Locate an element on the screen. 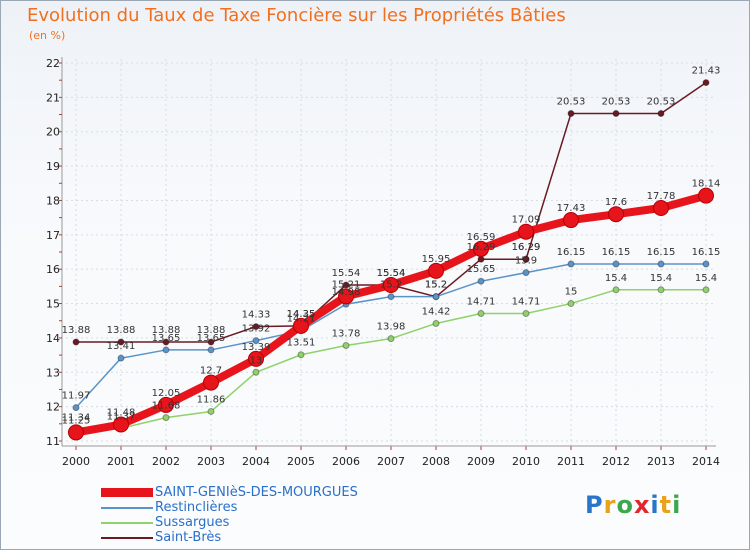 This screenshot has width=750, height=550. legend-swatch is located at coordinates (127, 537).